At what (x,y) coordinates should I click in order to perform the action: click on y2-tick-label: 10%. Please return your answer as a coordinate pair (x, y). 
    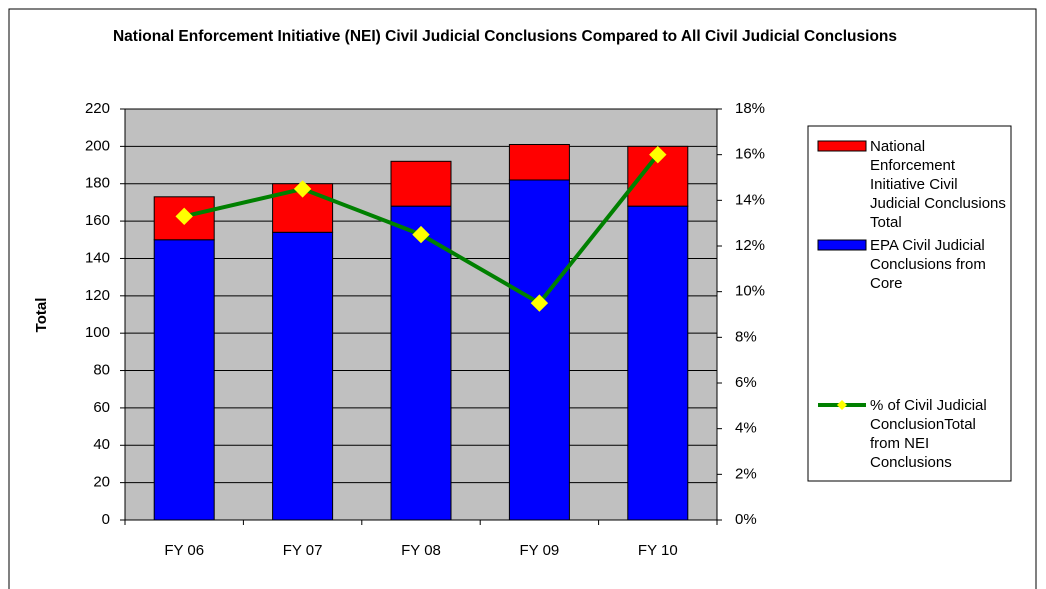
    Looking at the image, I should click on (750, 291).